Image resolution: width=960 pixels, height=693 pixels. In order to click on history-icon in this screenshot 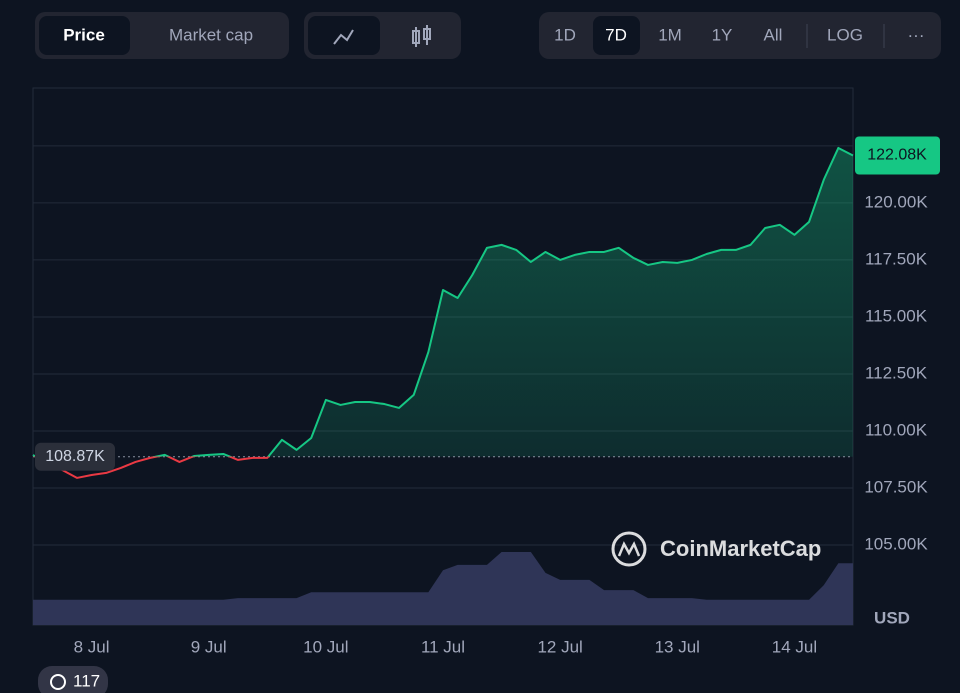, I will do `click(58, 682)`.